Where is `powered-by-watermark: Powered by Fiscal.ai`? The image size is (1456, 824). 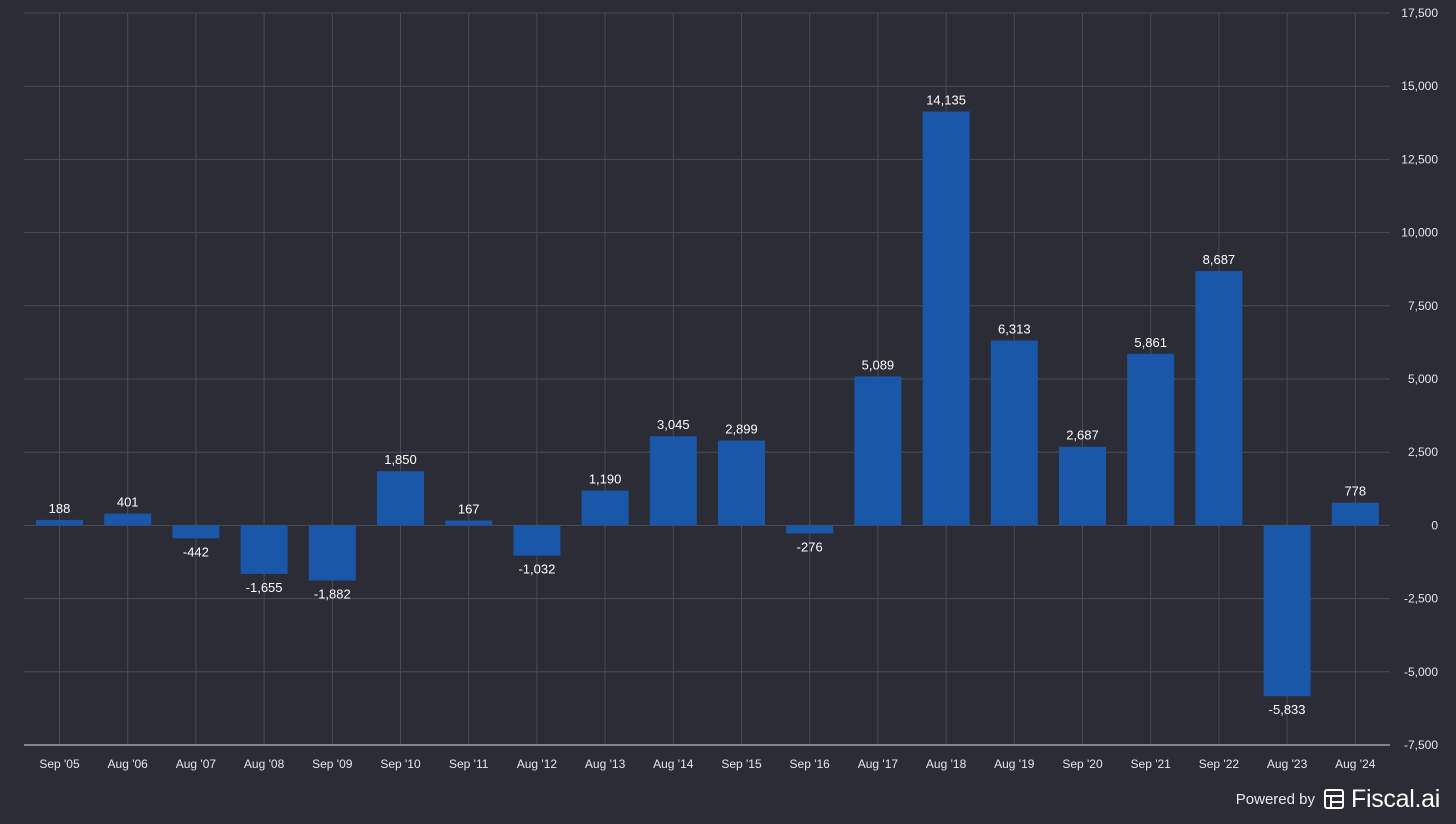
powered-by-watermark: Powered by Fiscal.ai is located at coordinates (1338, 798).